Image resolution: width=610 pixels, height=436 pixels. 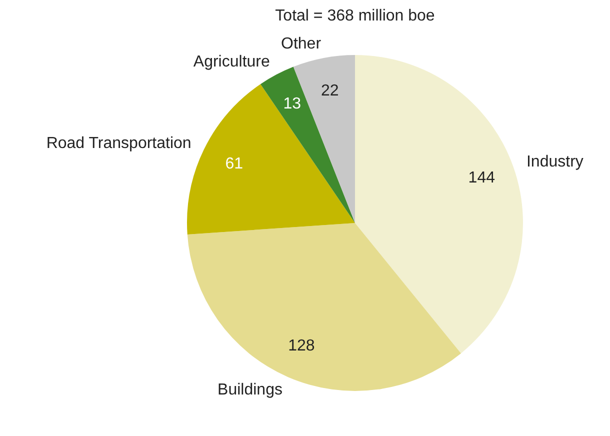 I want to click on data-label: 22, so click(x=330, y=91).